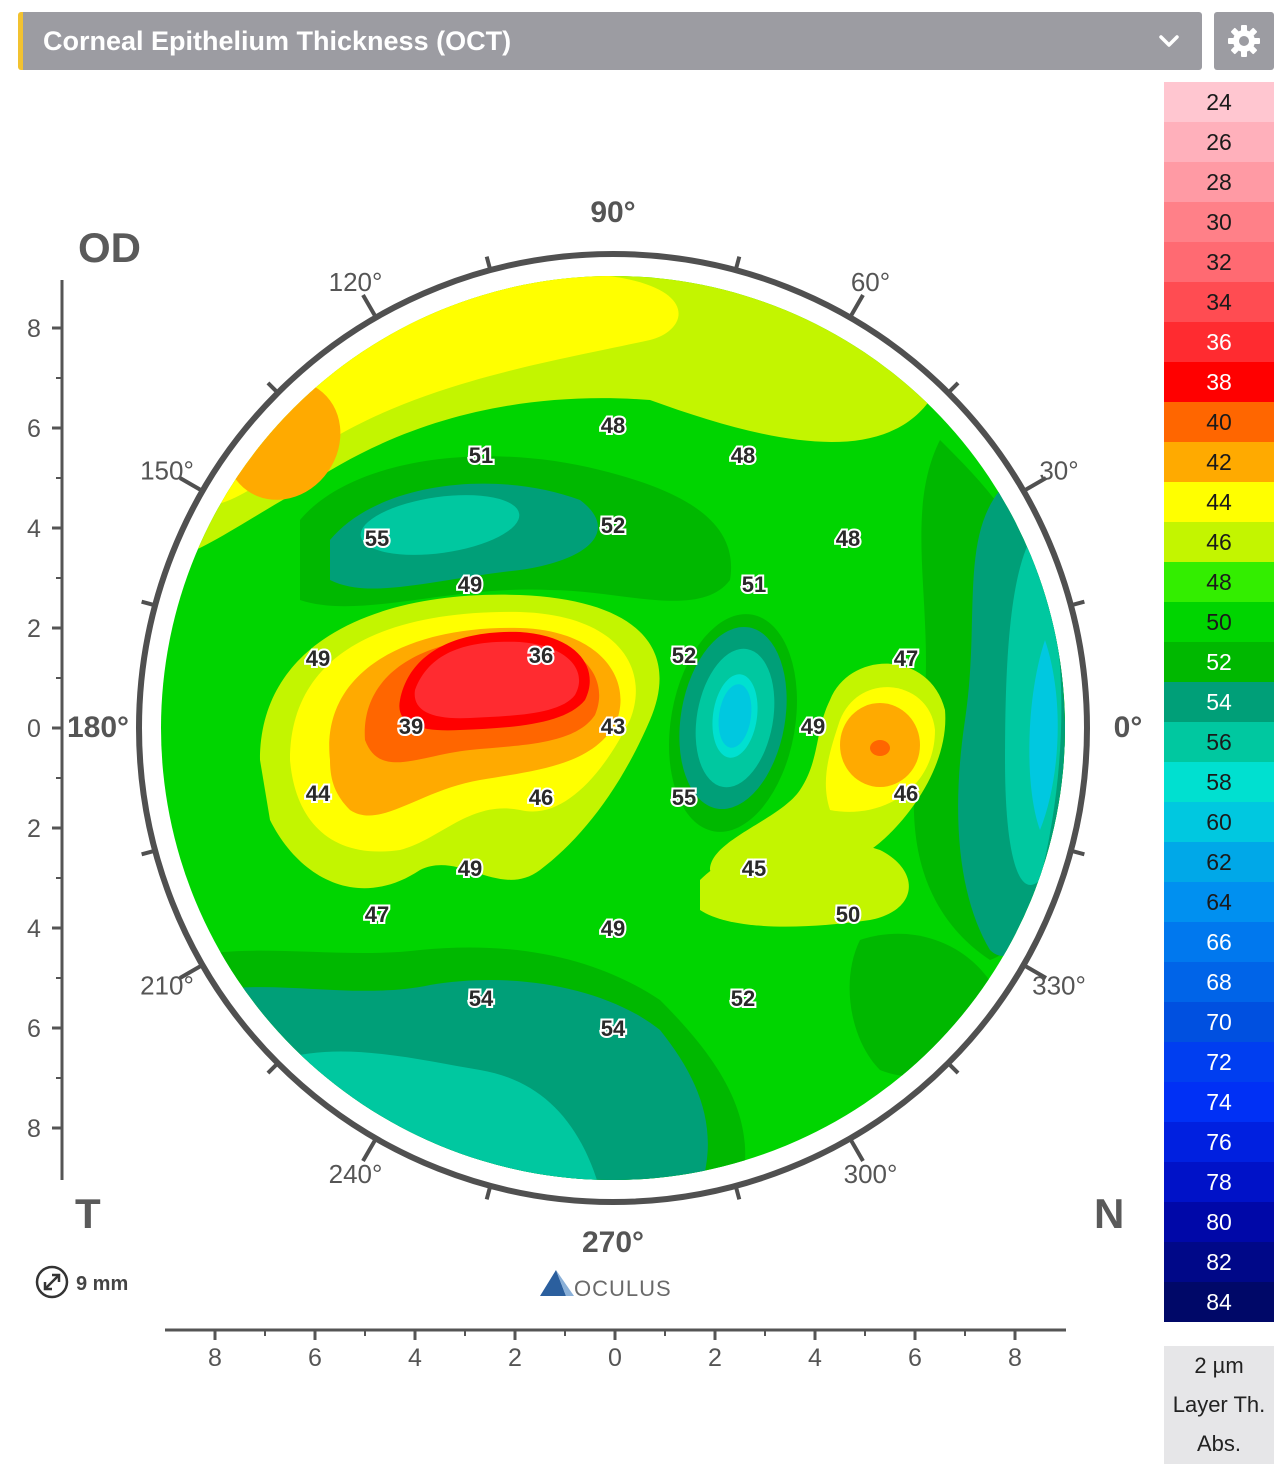 The width and height of the screenshot is (1280, 1472). I want to click on thickness-value: 50, so click(848, 914).